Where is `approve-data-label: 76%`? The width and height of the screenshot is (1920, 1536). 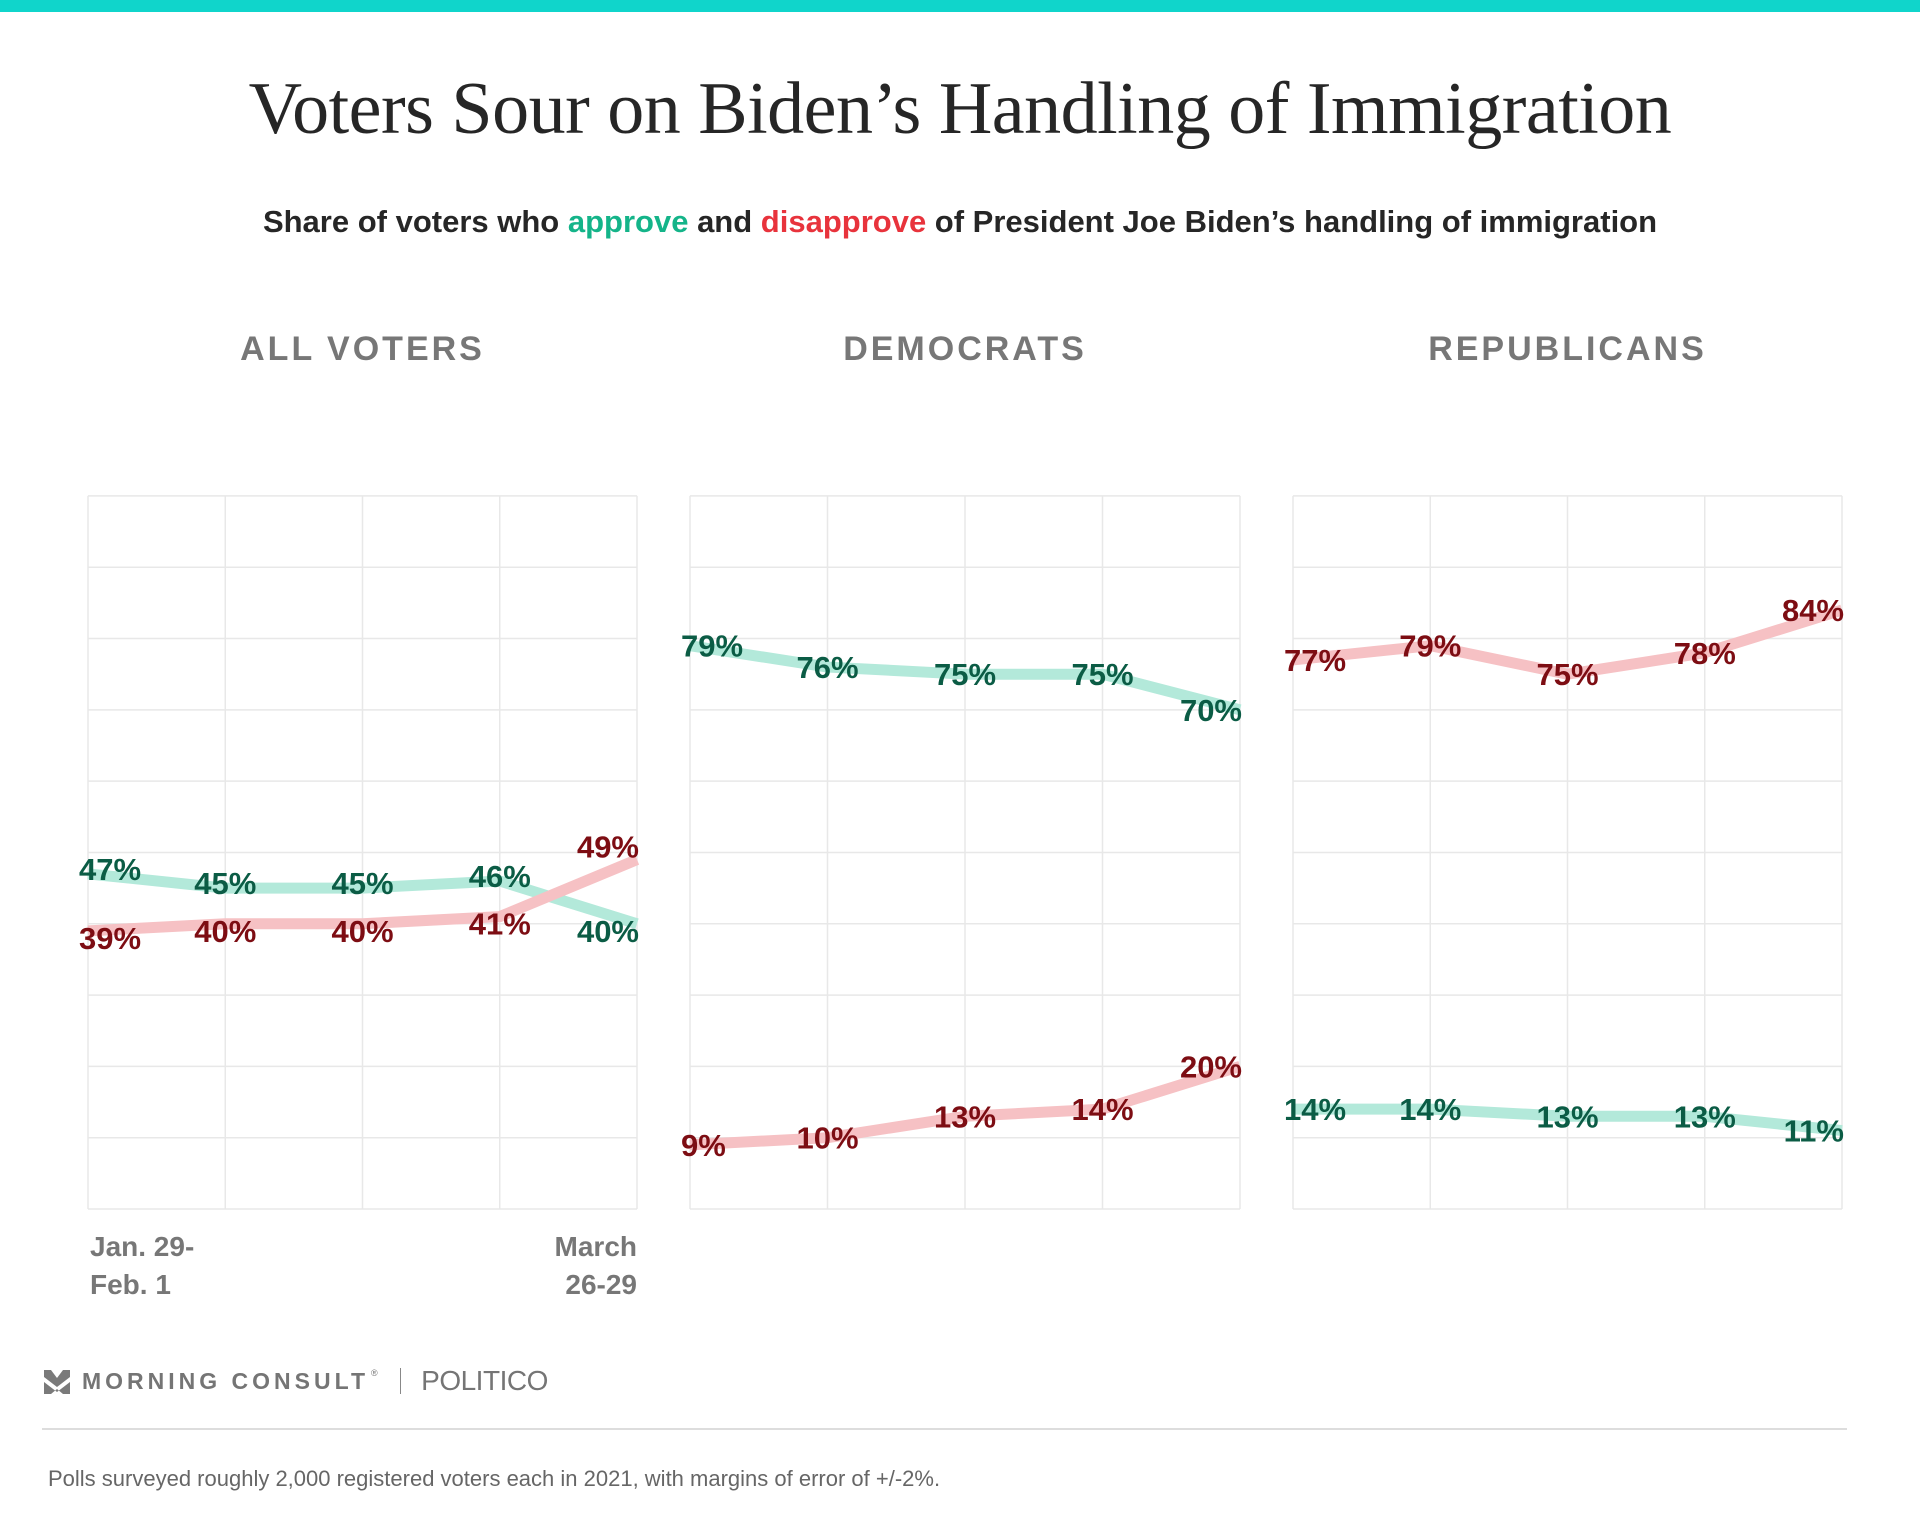
approve-data-label: 76% is located at coordinates (827, 667).